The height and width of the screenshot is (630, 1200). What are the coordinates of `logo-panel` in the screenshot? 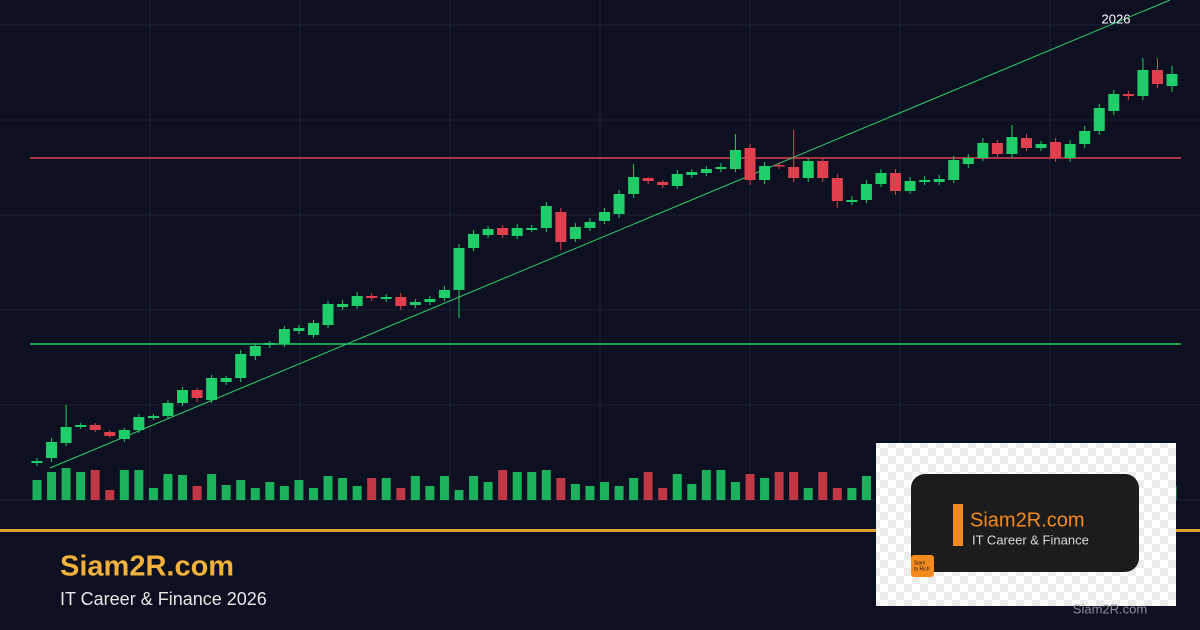 It's located at (1025, 523).